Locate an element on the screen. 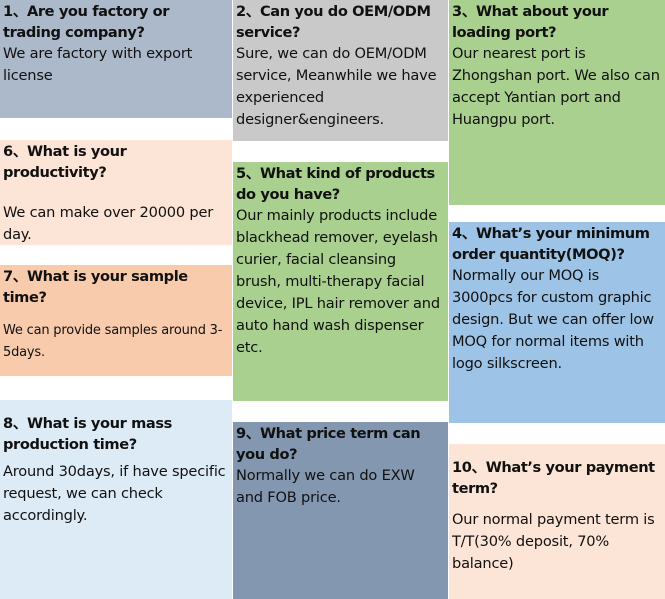 The image size is (665, 599). faq-question: 1、Are you factory or trading company? is located at coordinates (86, 22).